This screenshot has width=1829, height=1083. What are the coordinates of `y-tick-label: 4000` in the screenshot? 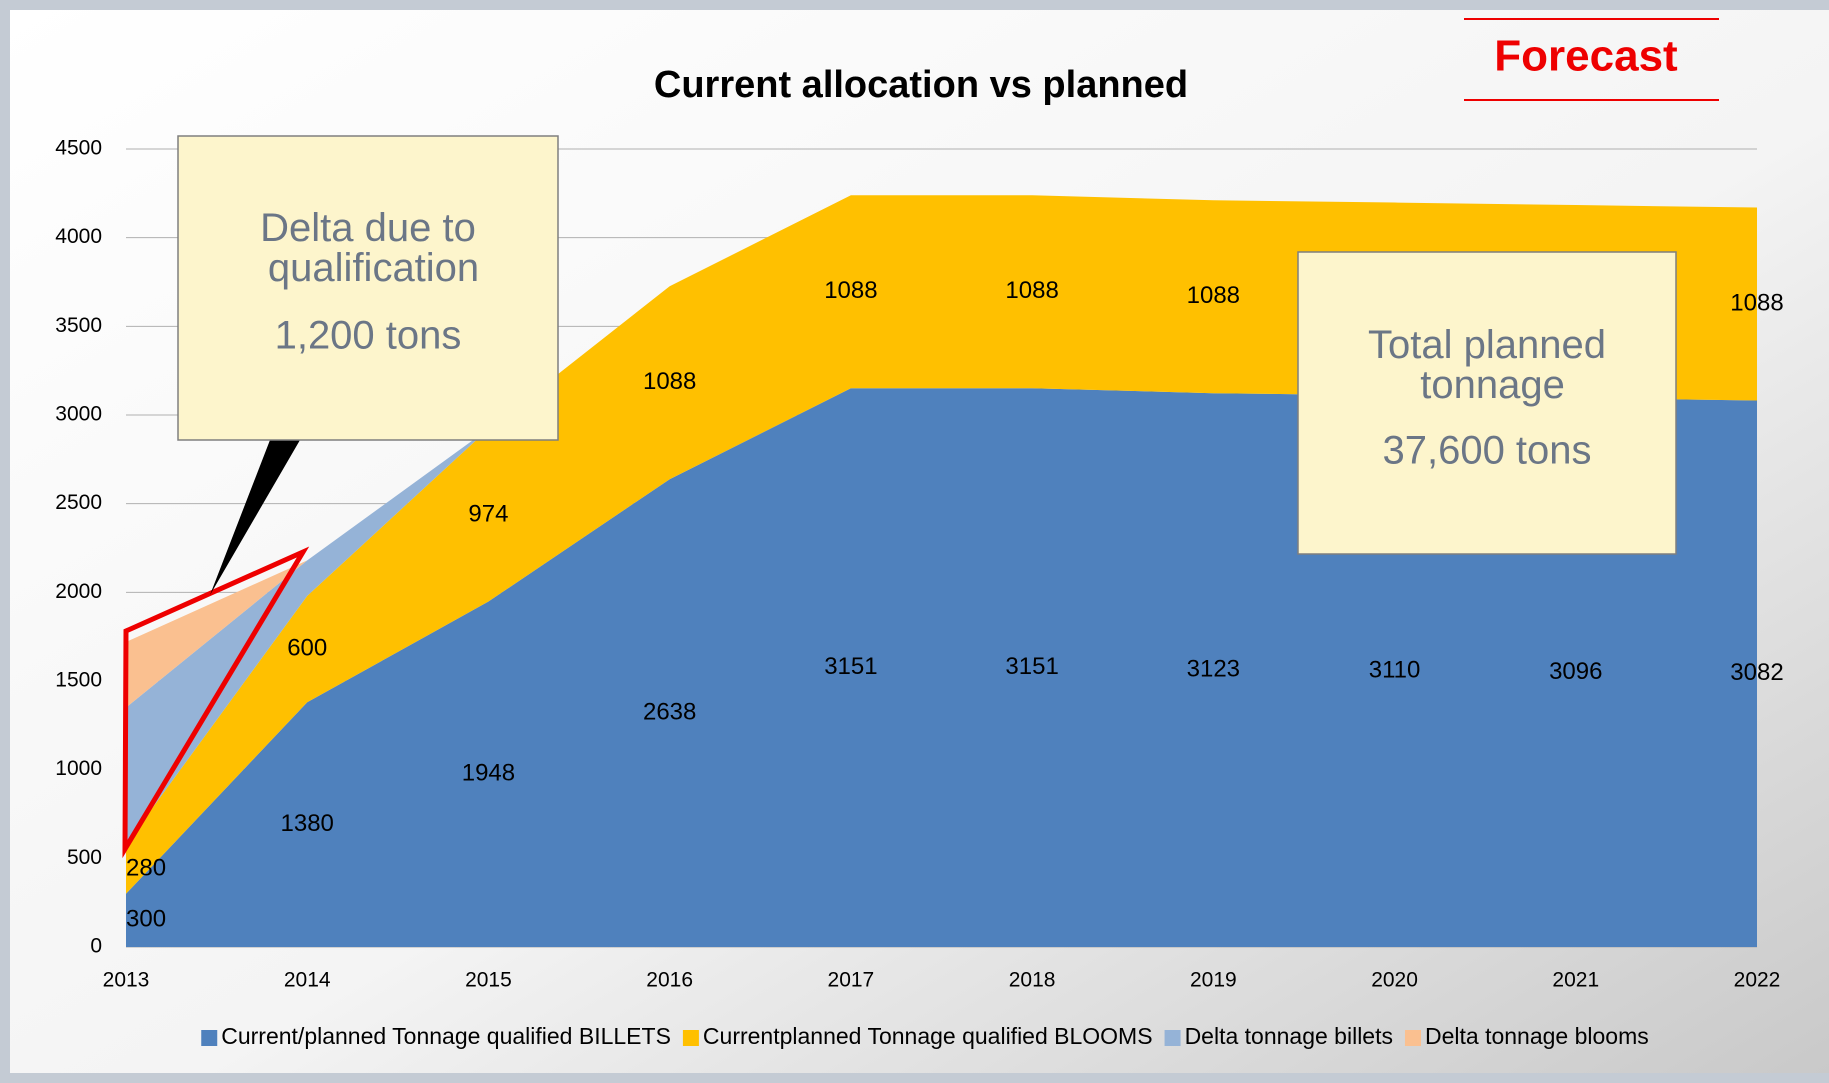 It's located at (78, 236).